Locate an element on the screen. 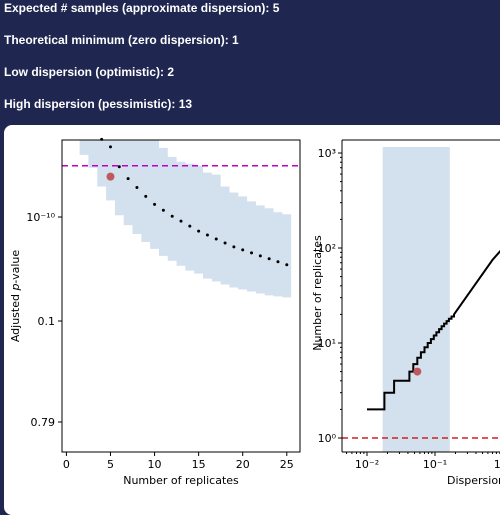 The width and height of the screenshot is (500, 515). right-highlight-point is located at coordinates (417, 371).